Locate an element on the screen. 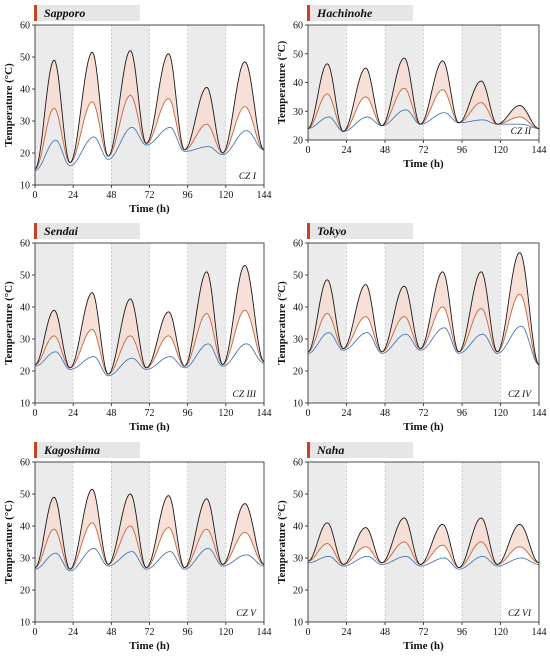  climate-zone-label: CZ V is located at coordinates (246, 614).